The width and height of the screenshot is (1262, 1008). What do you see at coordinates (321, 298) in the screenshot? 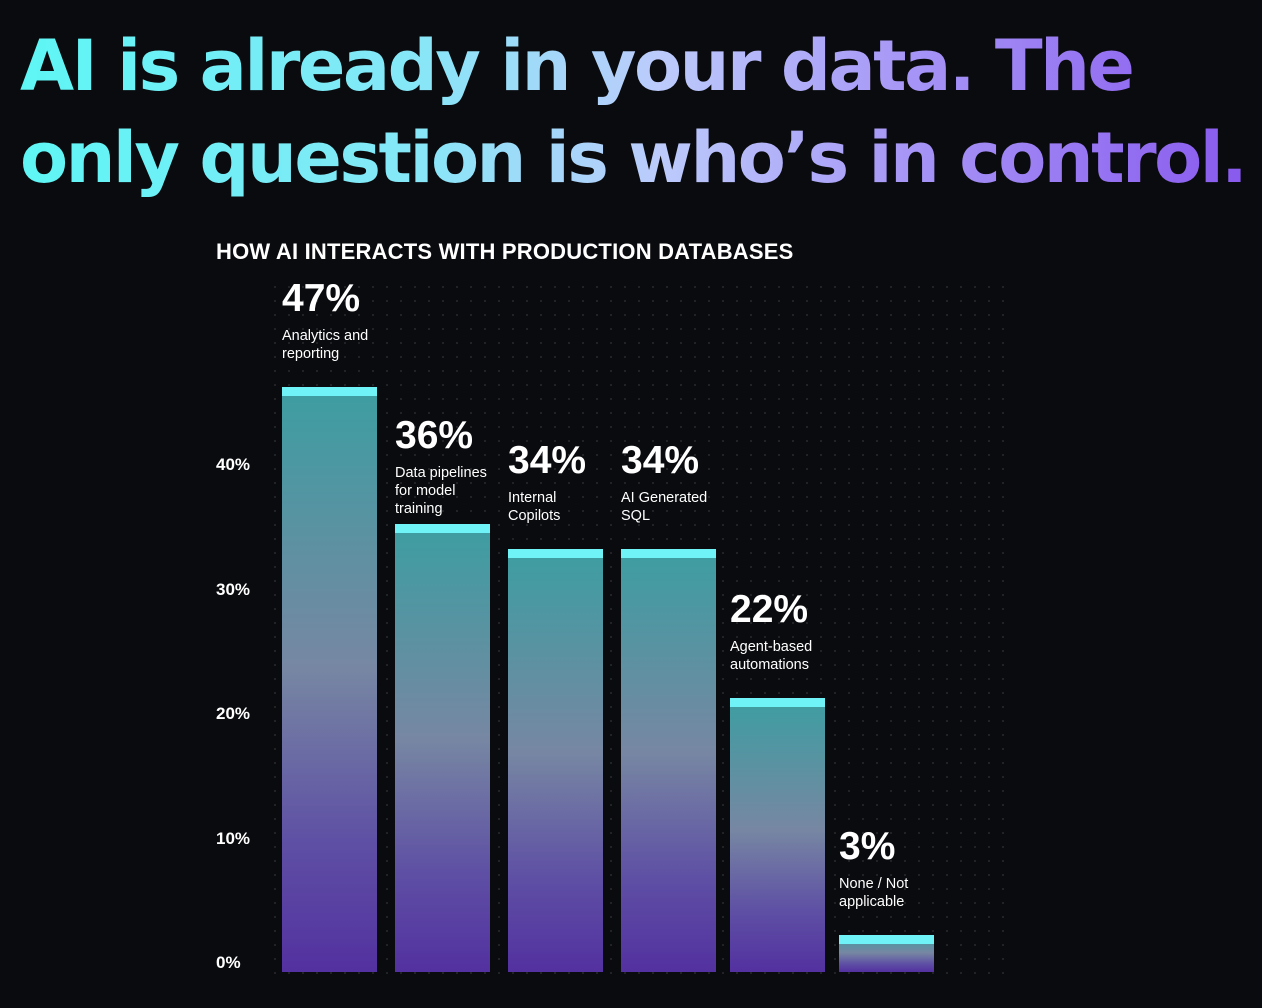
I see `bar-value-label: 47%` at bounding box center [321, 298].